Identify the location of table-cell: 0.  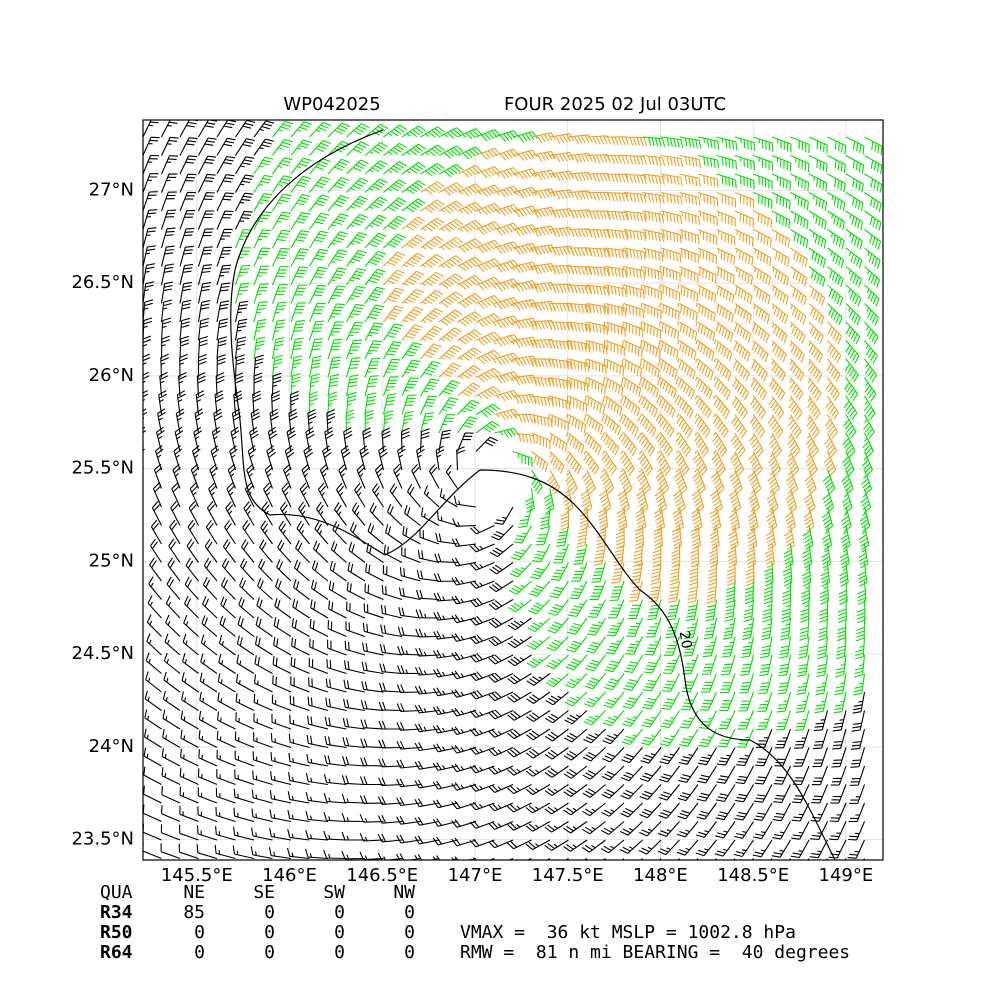
(199, 932).